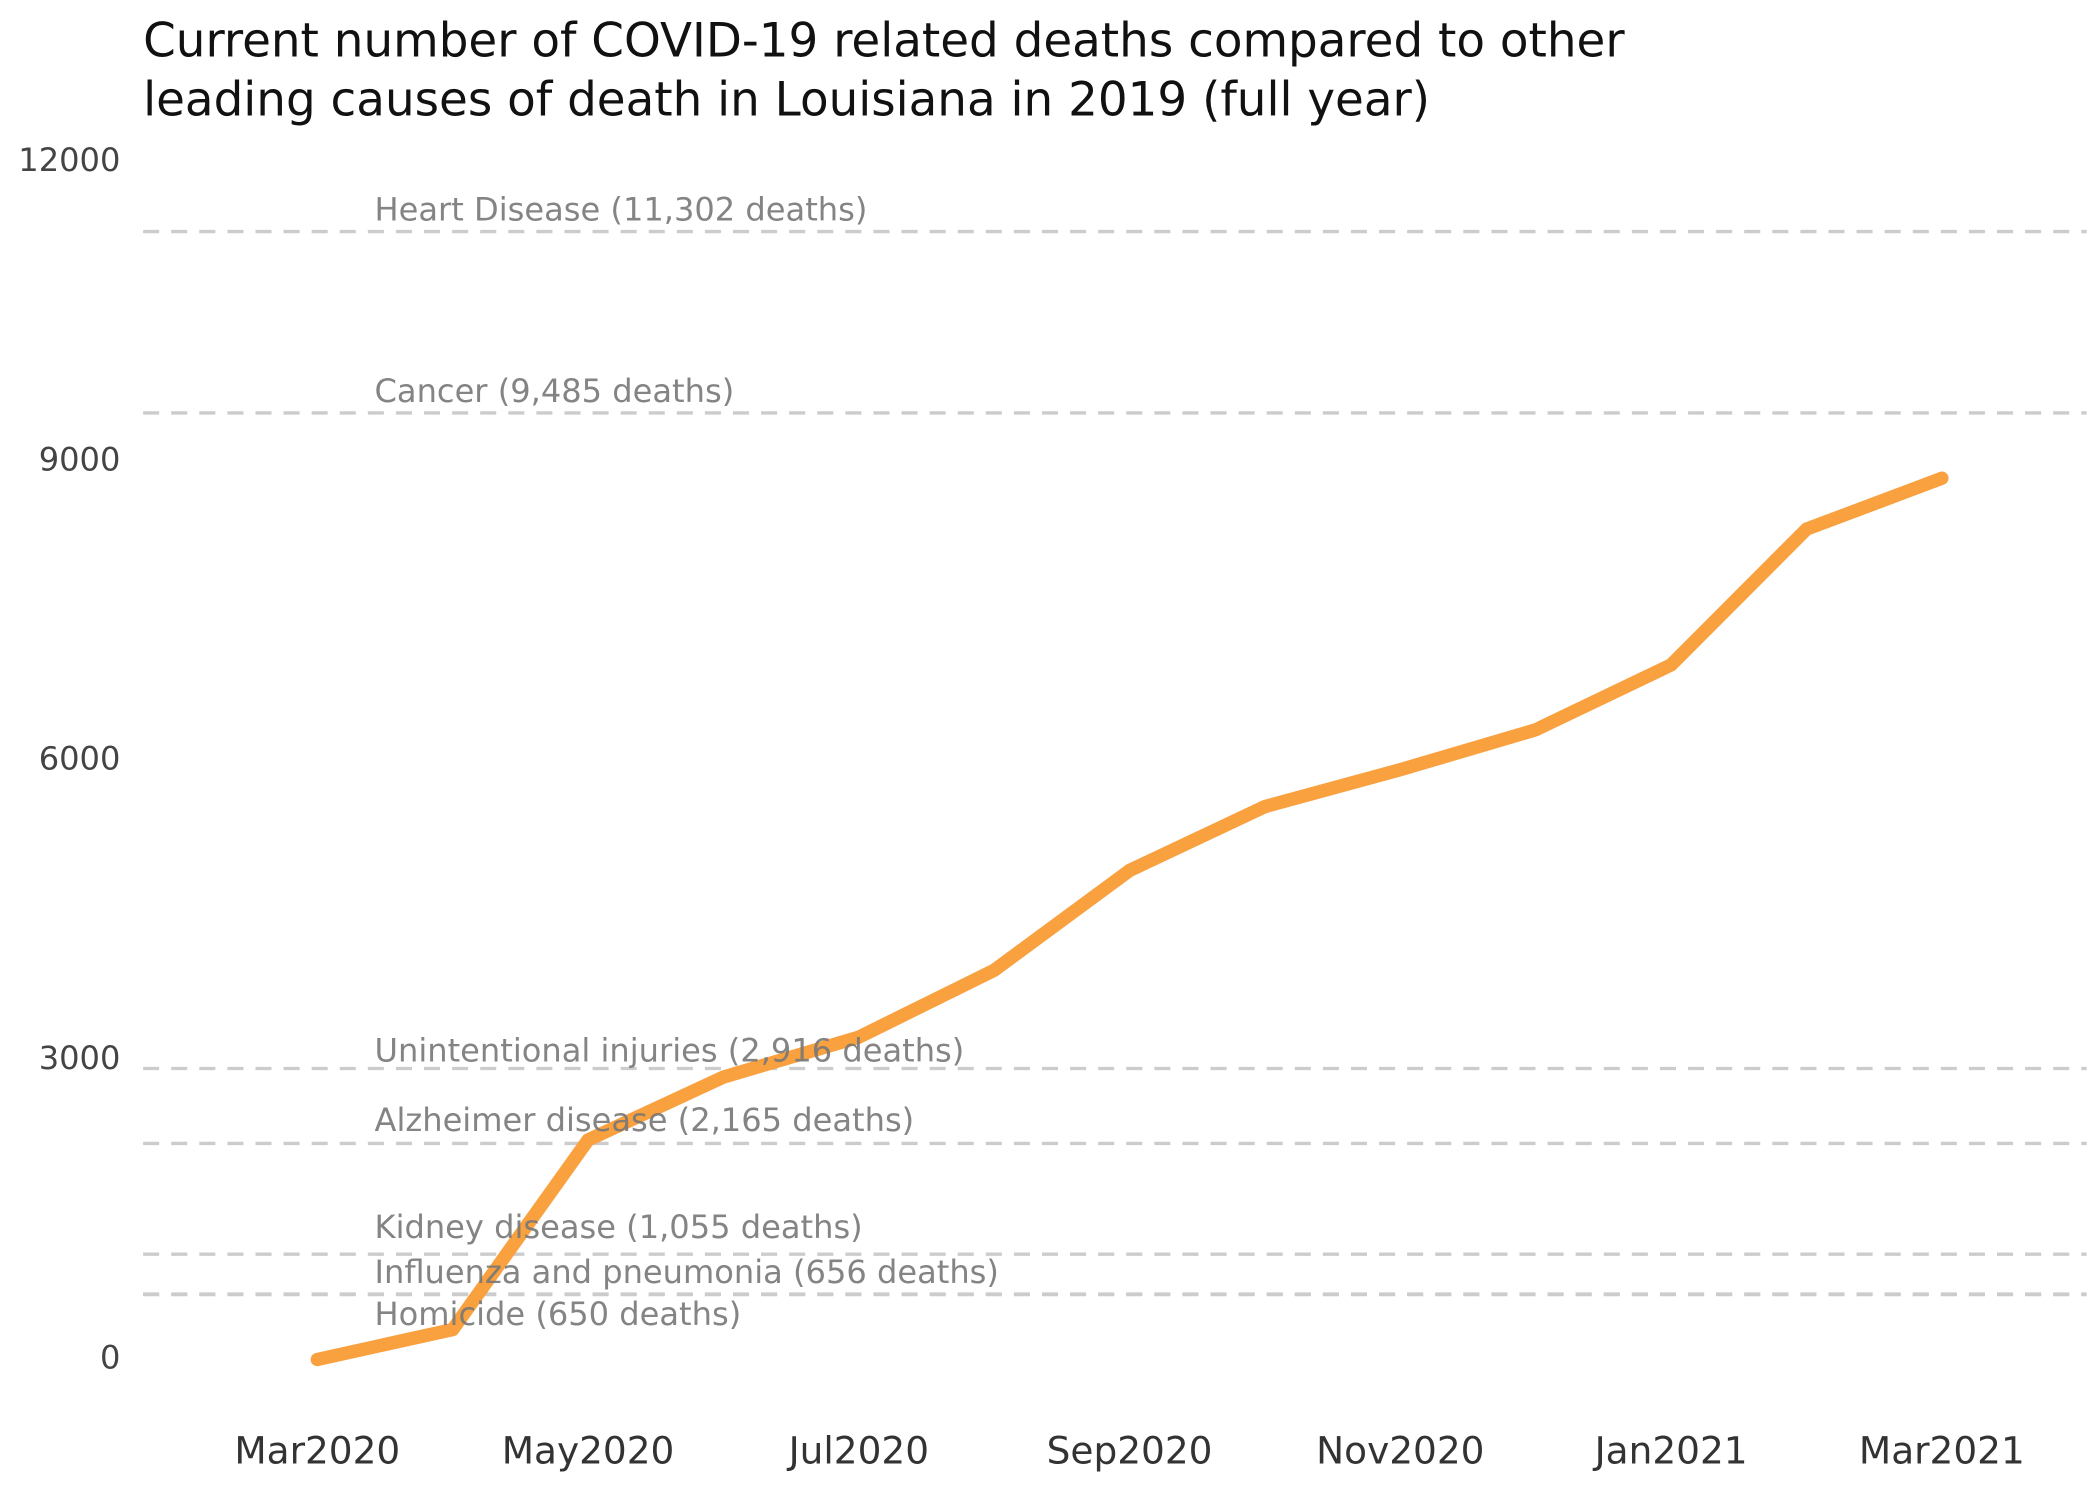 The width and height of the screenshot is (2100, 1500). I want to click on x-tick-label: Sep2020, so click(1130, 1451).